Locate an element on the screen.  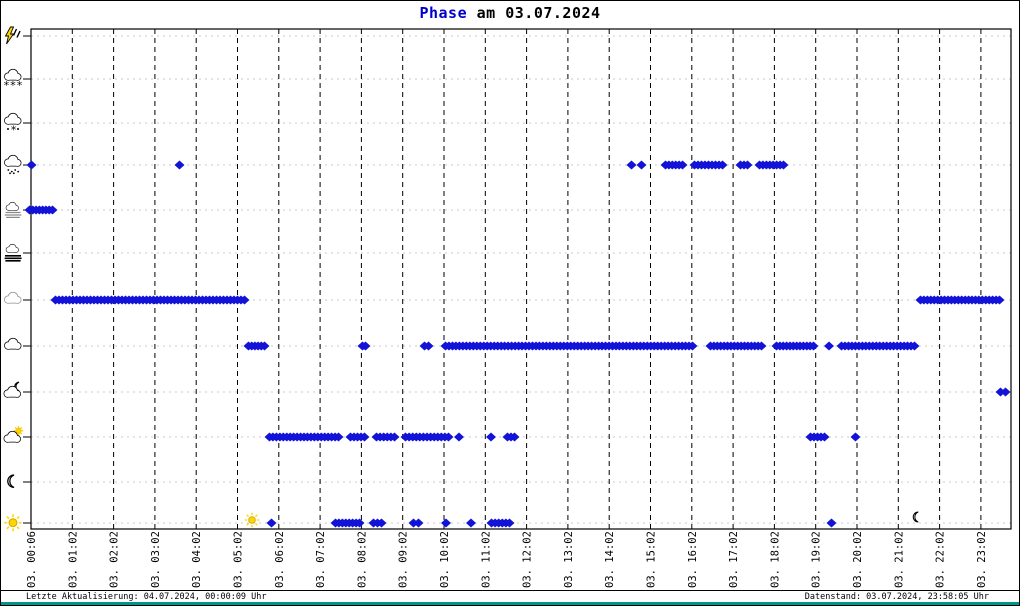
sleet-icon: * is located at coordinates (13, 124).